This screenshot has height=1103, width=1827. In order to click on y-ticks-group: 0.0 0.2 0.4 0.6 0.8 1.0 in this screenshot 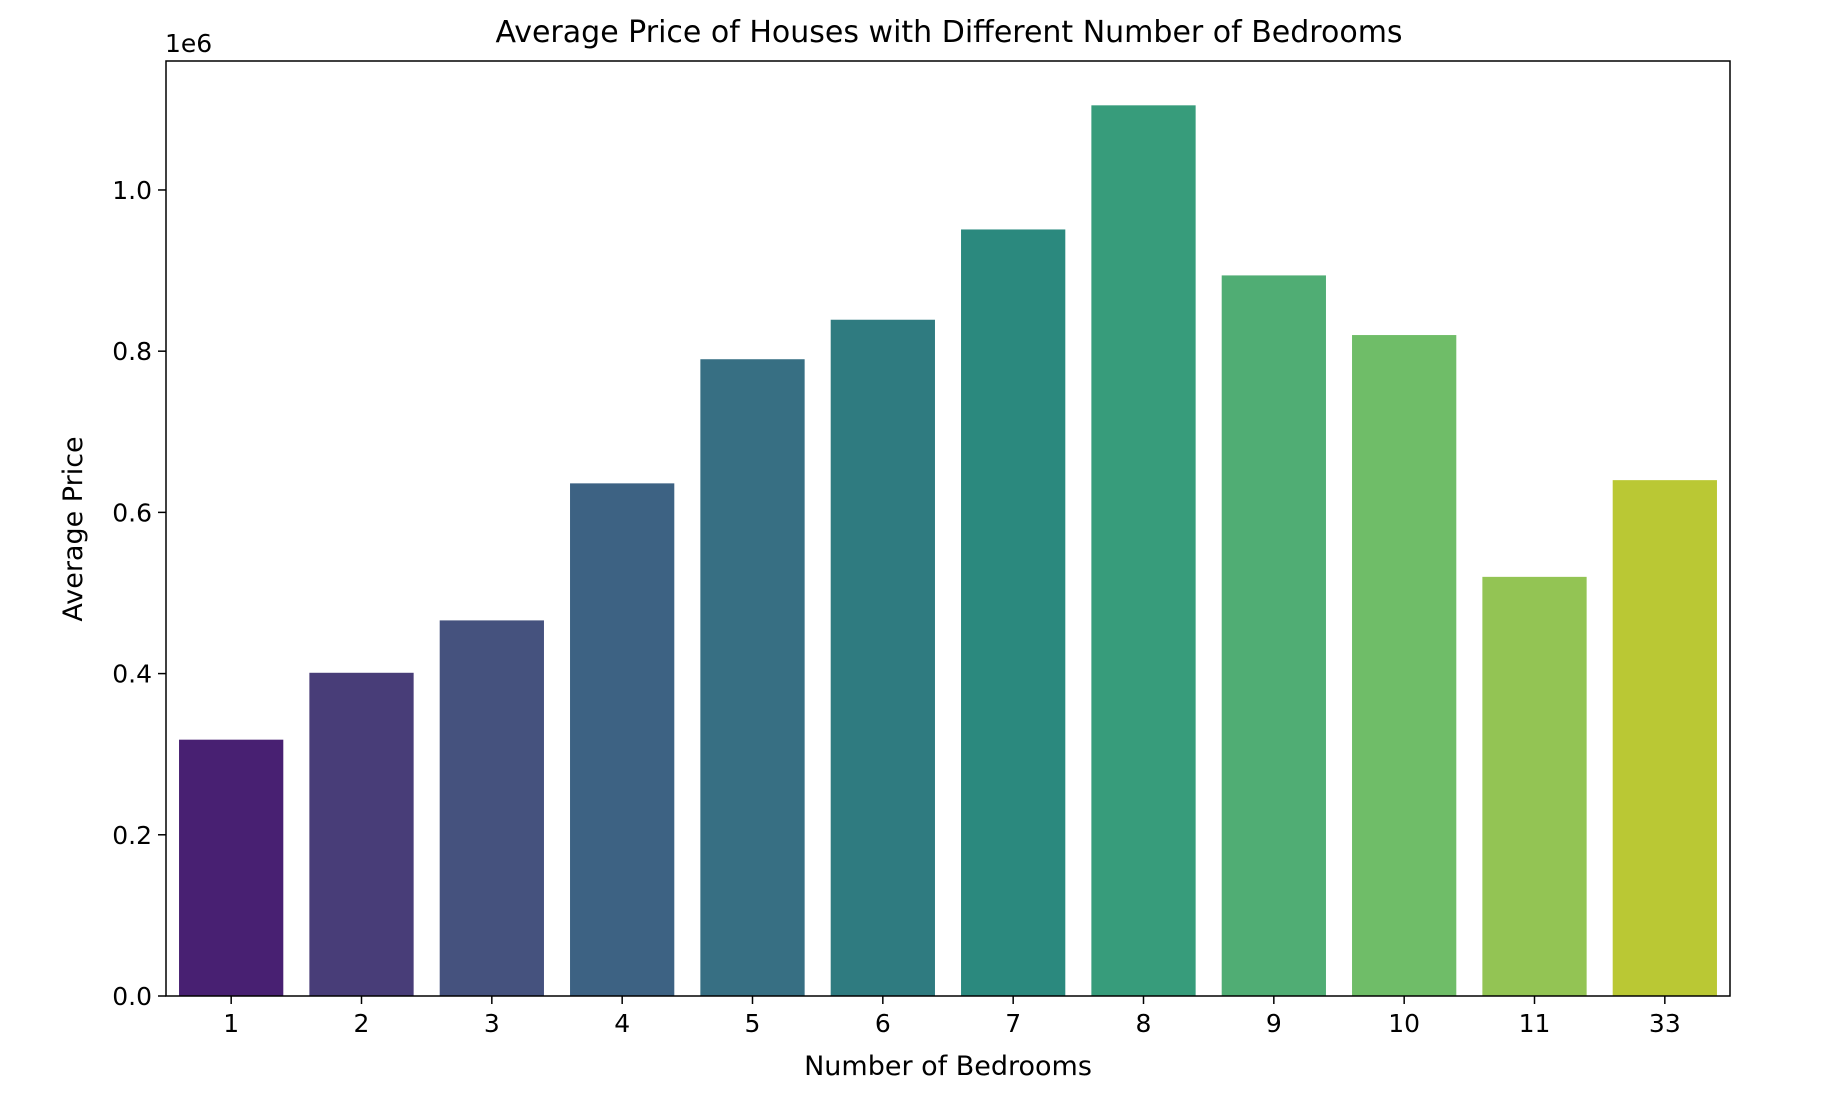, I will do `click(139, 593)`.